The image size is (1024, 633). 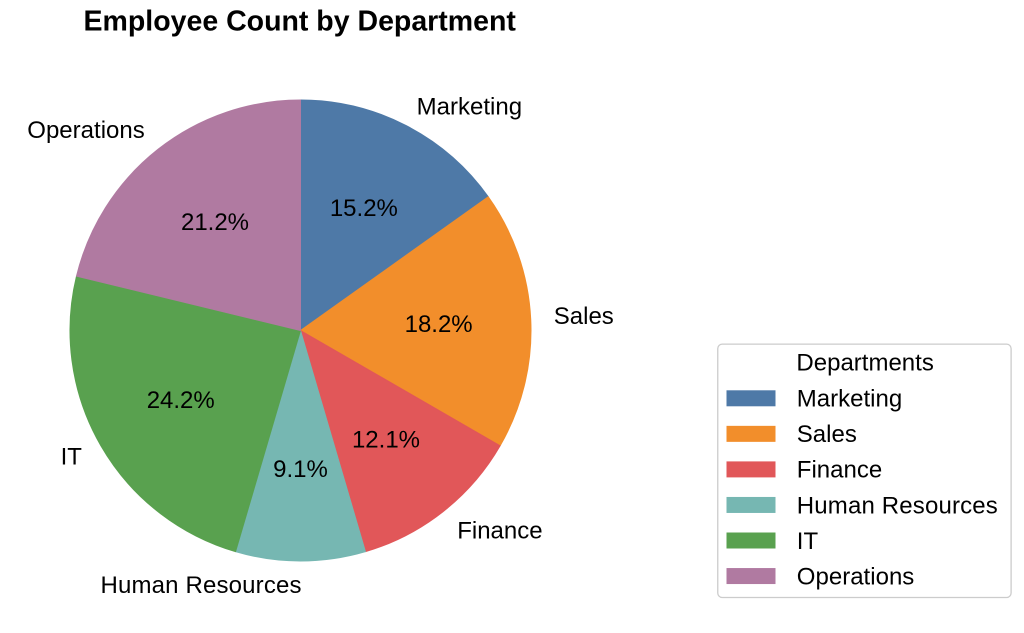 What do you see at coordinates (864, 362) in the screenshot?
I see `svg-text: Departments` at bounding box center [864, 362].